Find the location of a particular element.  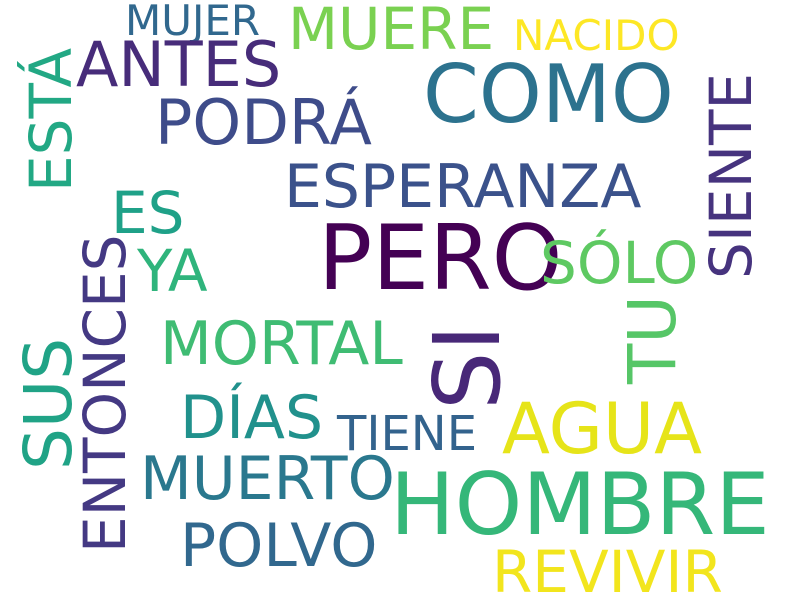

word-solo: SÓLO is located at coordinates (619, 263).